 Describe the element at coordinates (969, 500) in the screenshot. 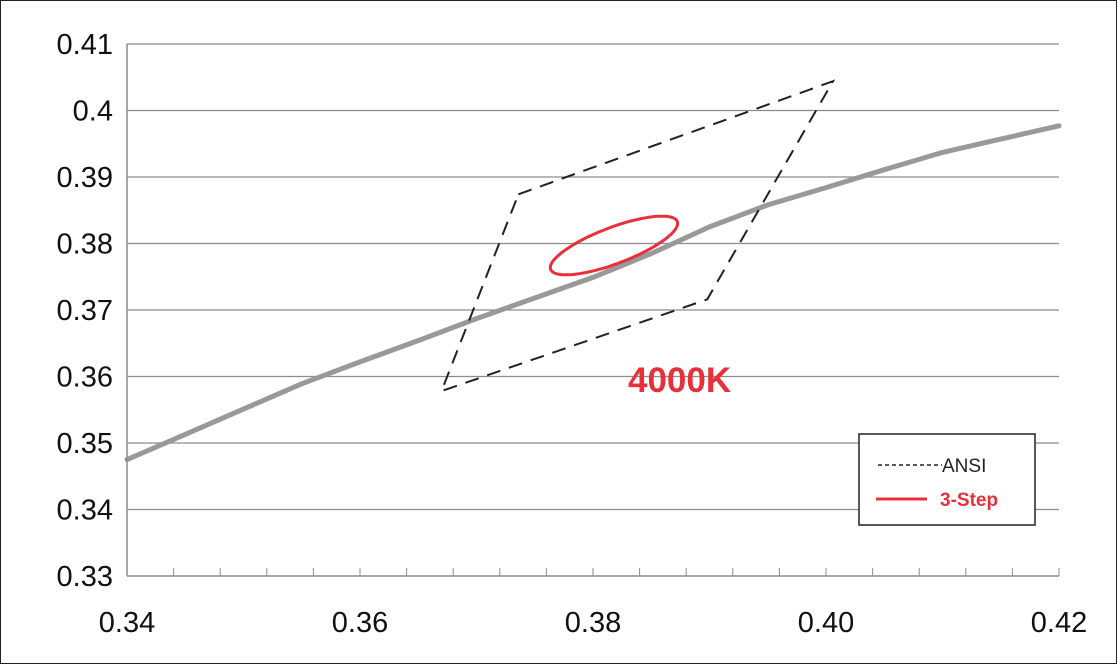

I see `legend-label-3-step: 3-Step` at that location.